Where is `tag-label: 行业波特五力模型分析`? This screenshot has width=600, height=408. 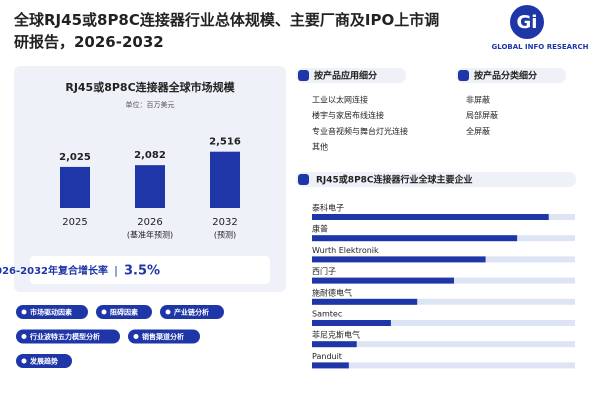
tag-label: 行业波特五力模型分析 is located at coordinates (64, 336).